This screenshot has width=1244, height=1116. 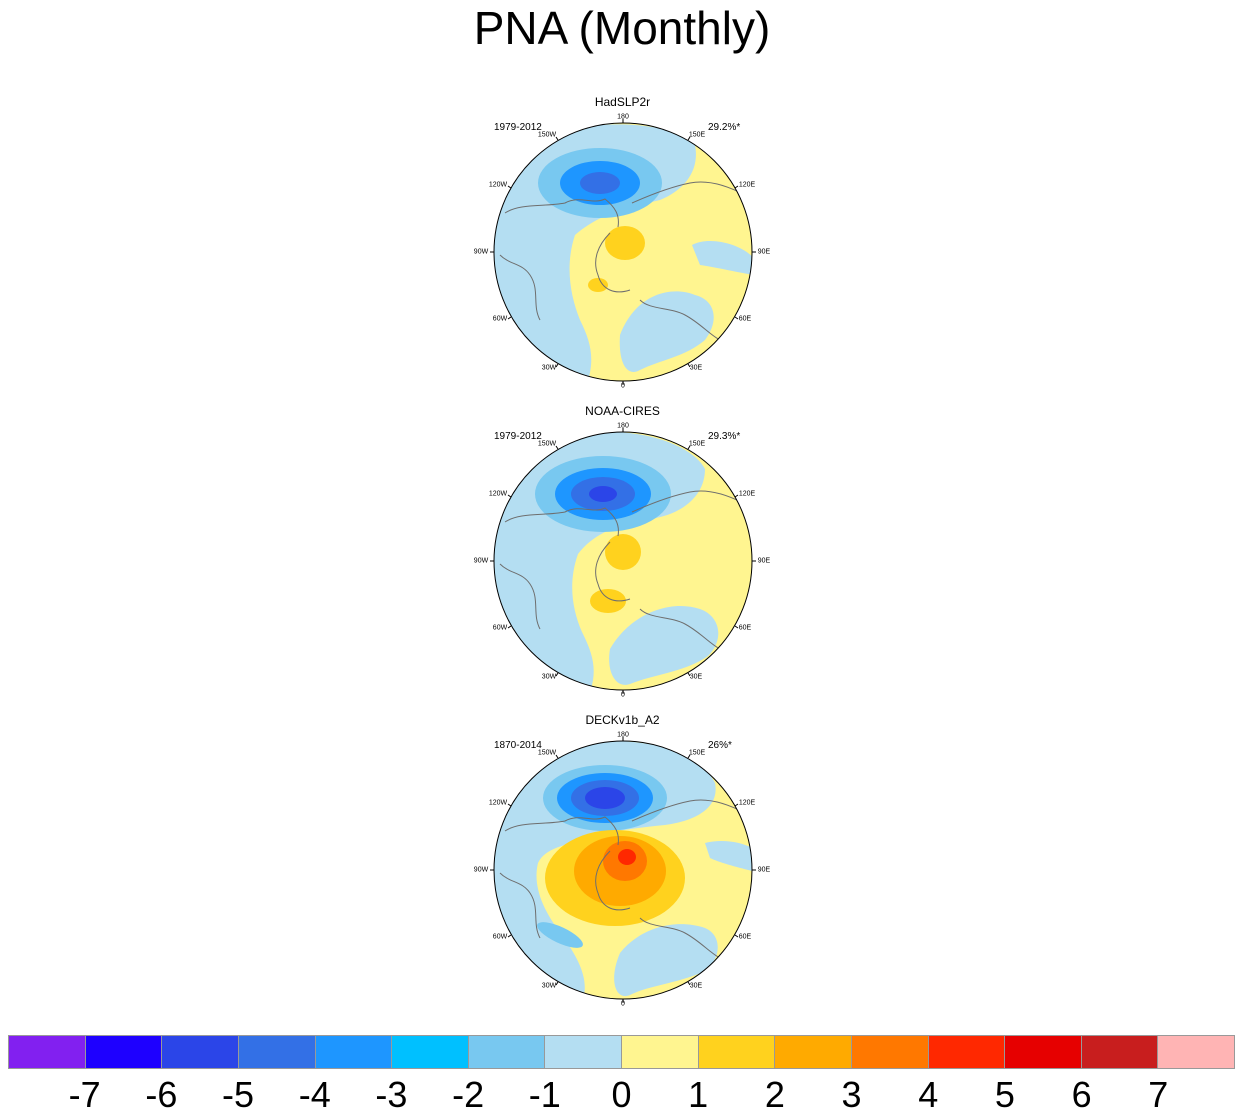 What do you see at coordinates (851, 1094) in the screenshot?
I see `colorbar-tick-label: 3` at bounding box center [851, 1094].